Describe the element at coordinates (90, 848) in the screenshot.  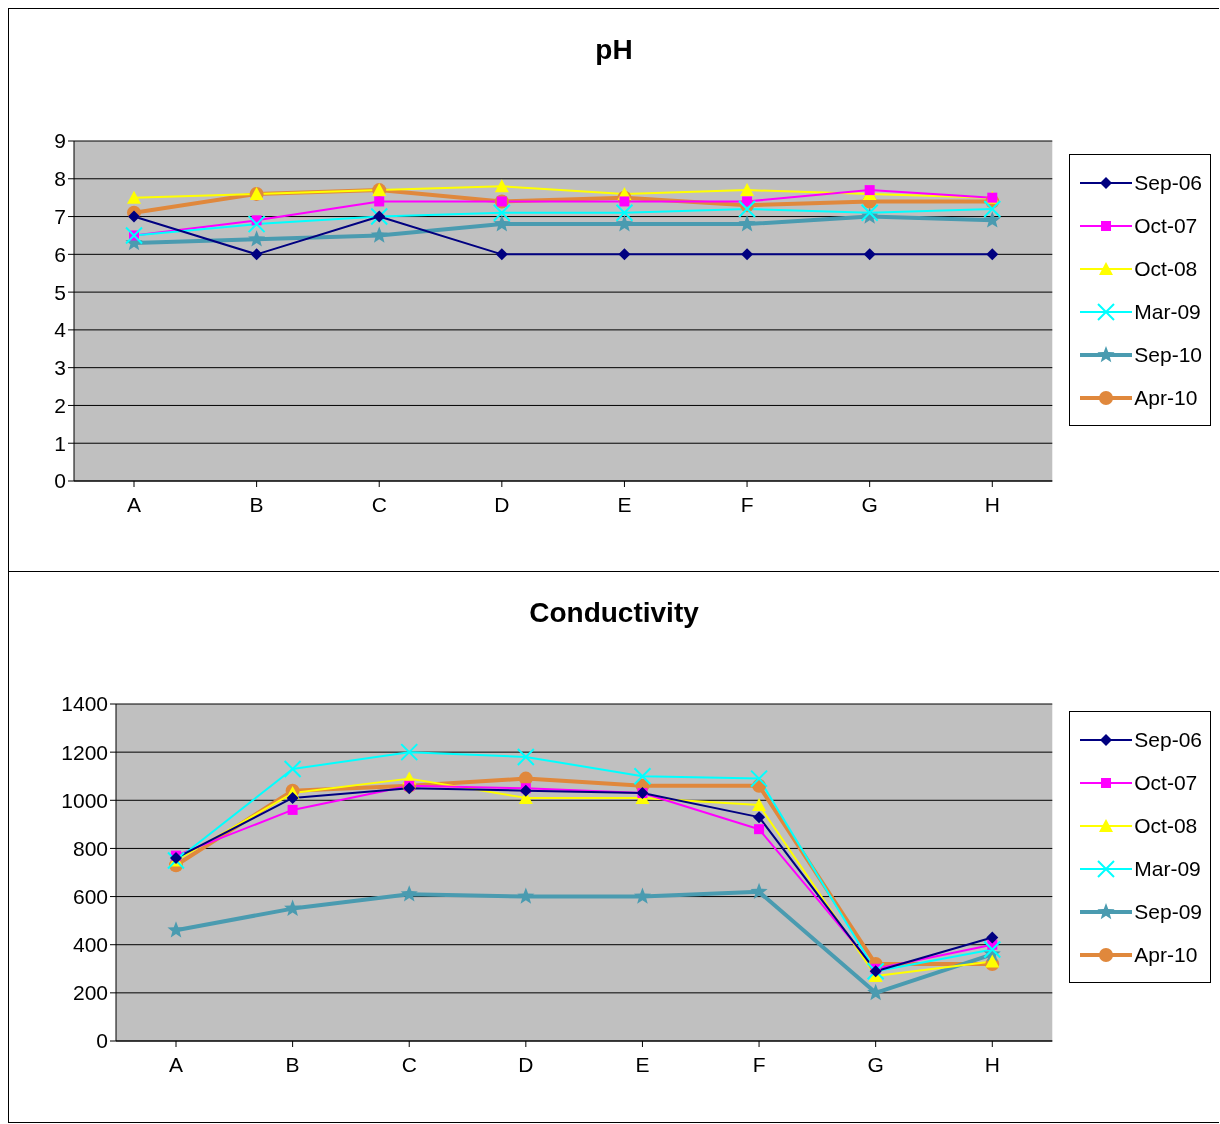
I see `y-tick-label: 800` at that location.